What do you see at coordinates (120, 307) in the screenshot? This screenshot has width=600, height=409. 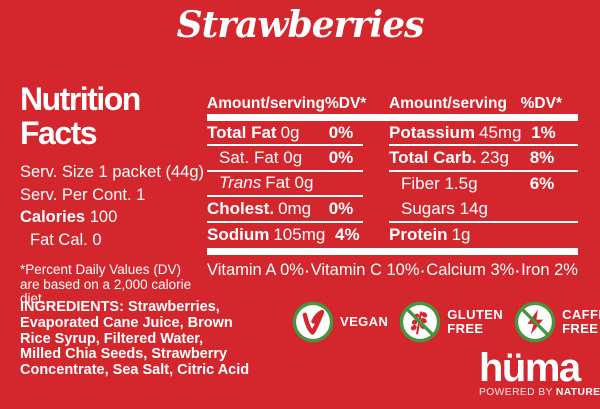 I see `ingredients-line: INGREDIENTS: Strawberries,` at bounding box center [120, 307].